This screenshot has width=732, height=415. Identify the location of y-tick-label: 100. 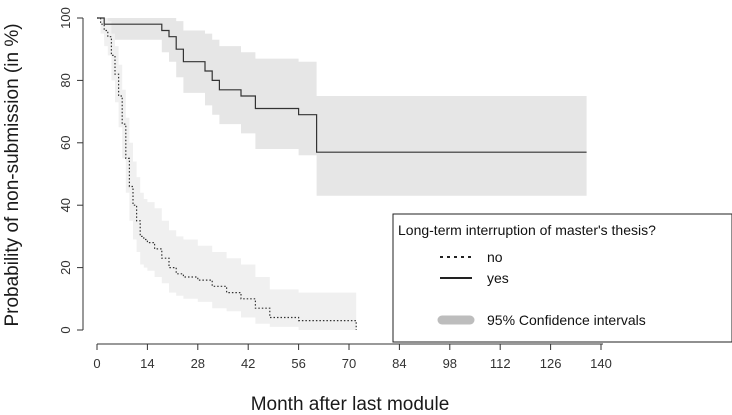
(65, 18).